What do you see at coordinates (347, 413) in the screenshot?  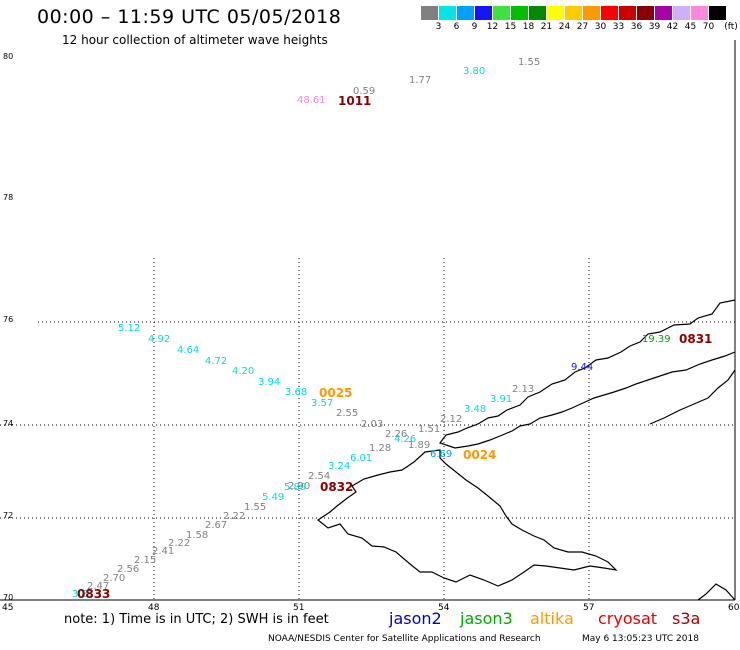 I see `wave-height-value: 2.55` at bounding box center [347, 413].